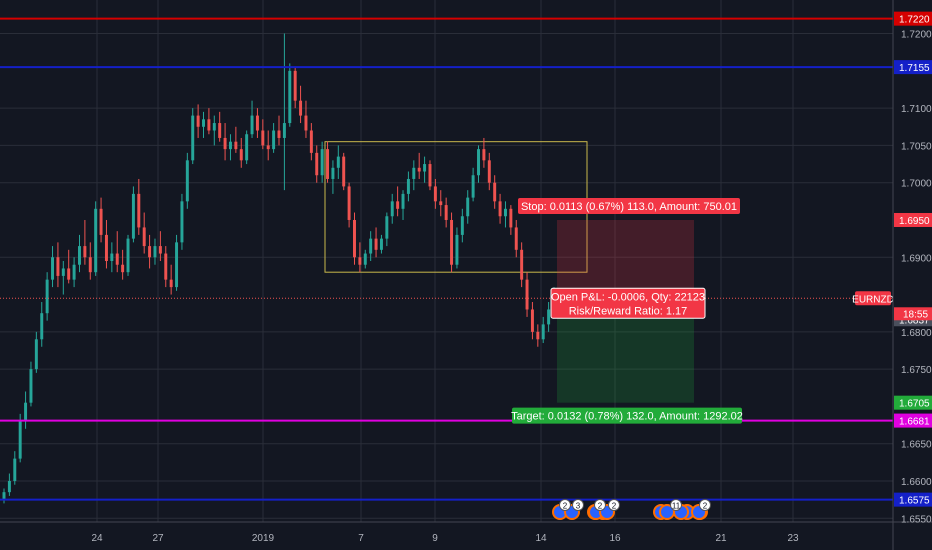 This screenshot has height=550, width=932. Describe the element at coordinates (916, 258) in the screenshot. I see `price-tick-label: 1.6900` at that location.